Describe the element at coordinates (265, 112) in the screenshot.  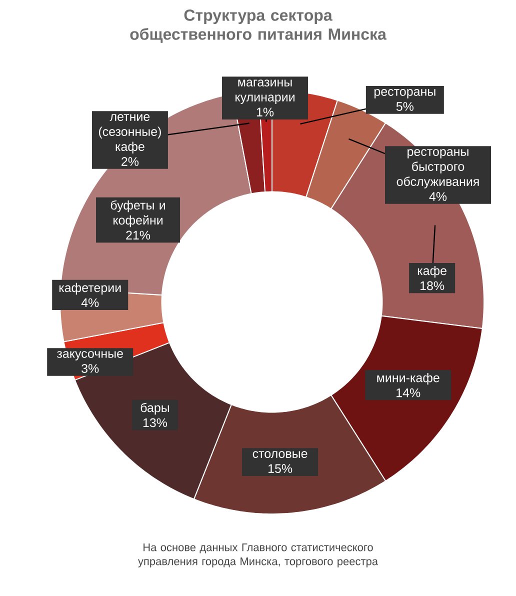
I see `data-label: 1%` at that location.